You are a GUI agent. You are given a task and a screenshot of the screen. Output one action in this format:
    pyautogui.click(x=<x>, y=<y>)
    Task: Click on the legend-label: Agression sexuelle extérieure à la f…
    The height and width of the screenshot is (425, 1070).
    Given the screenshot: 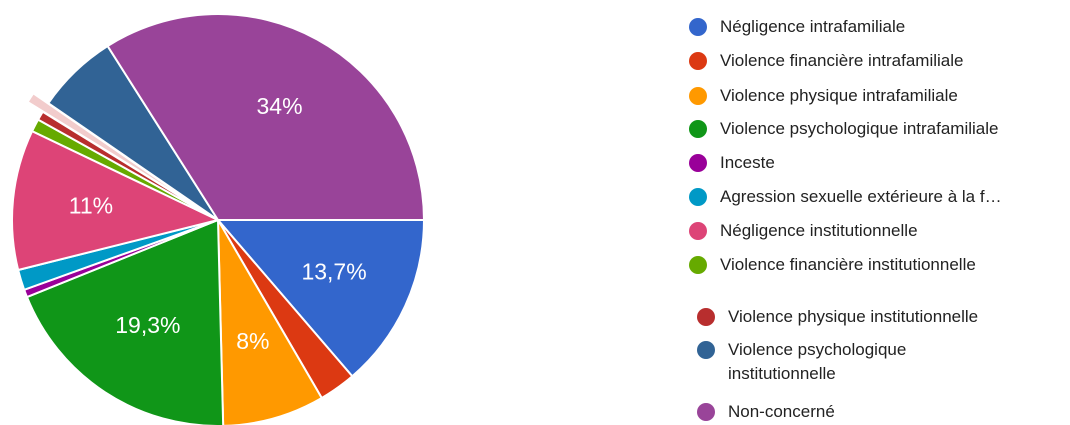 What is the action you would take?
    pyautogui.click(x=861, y=196)
    